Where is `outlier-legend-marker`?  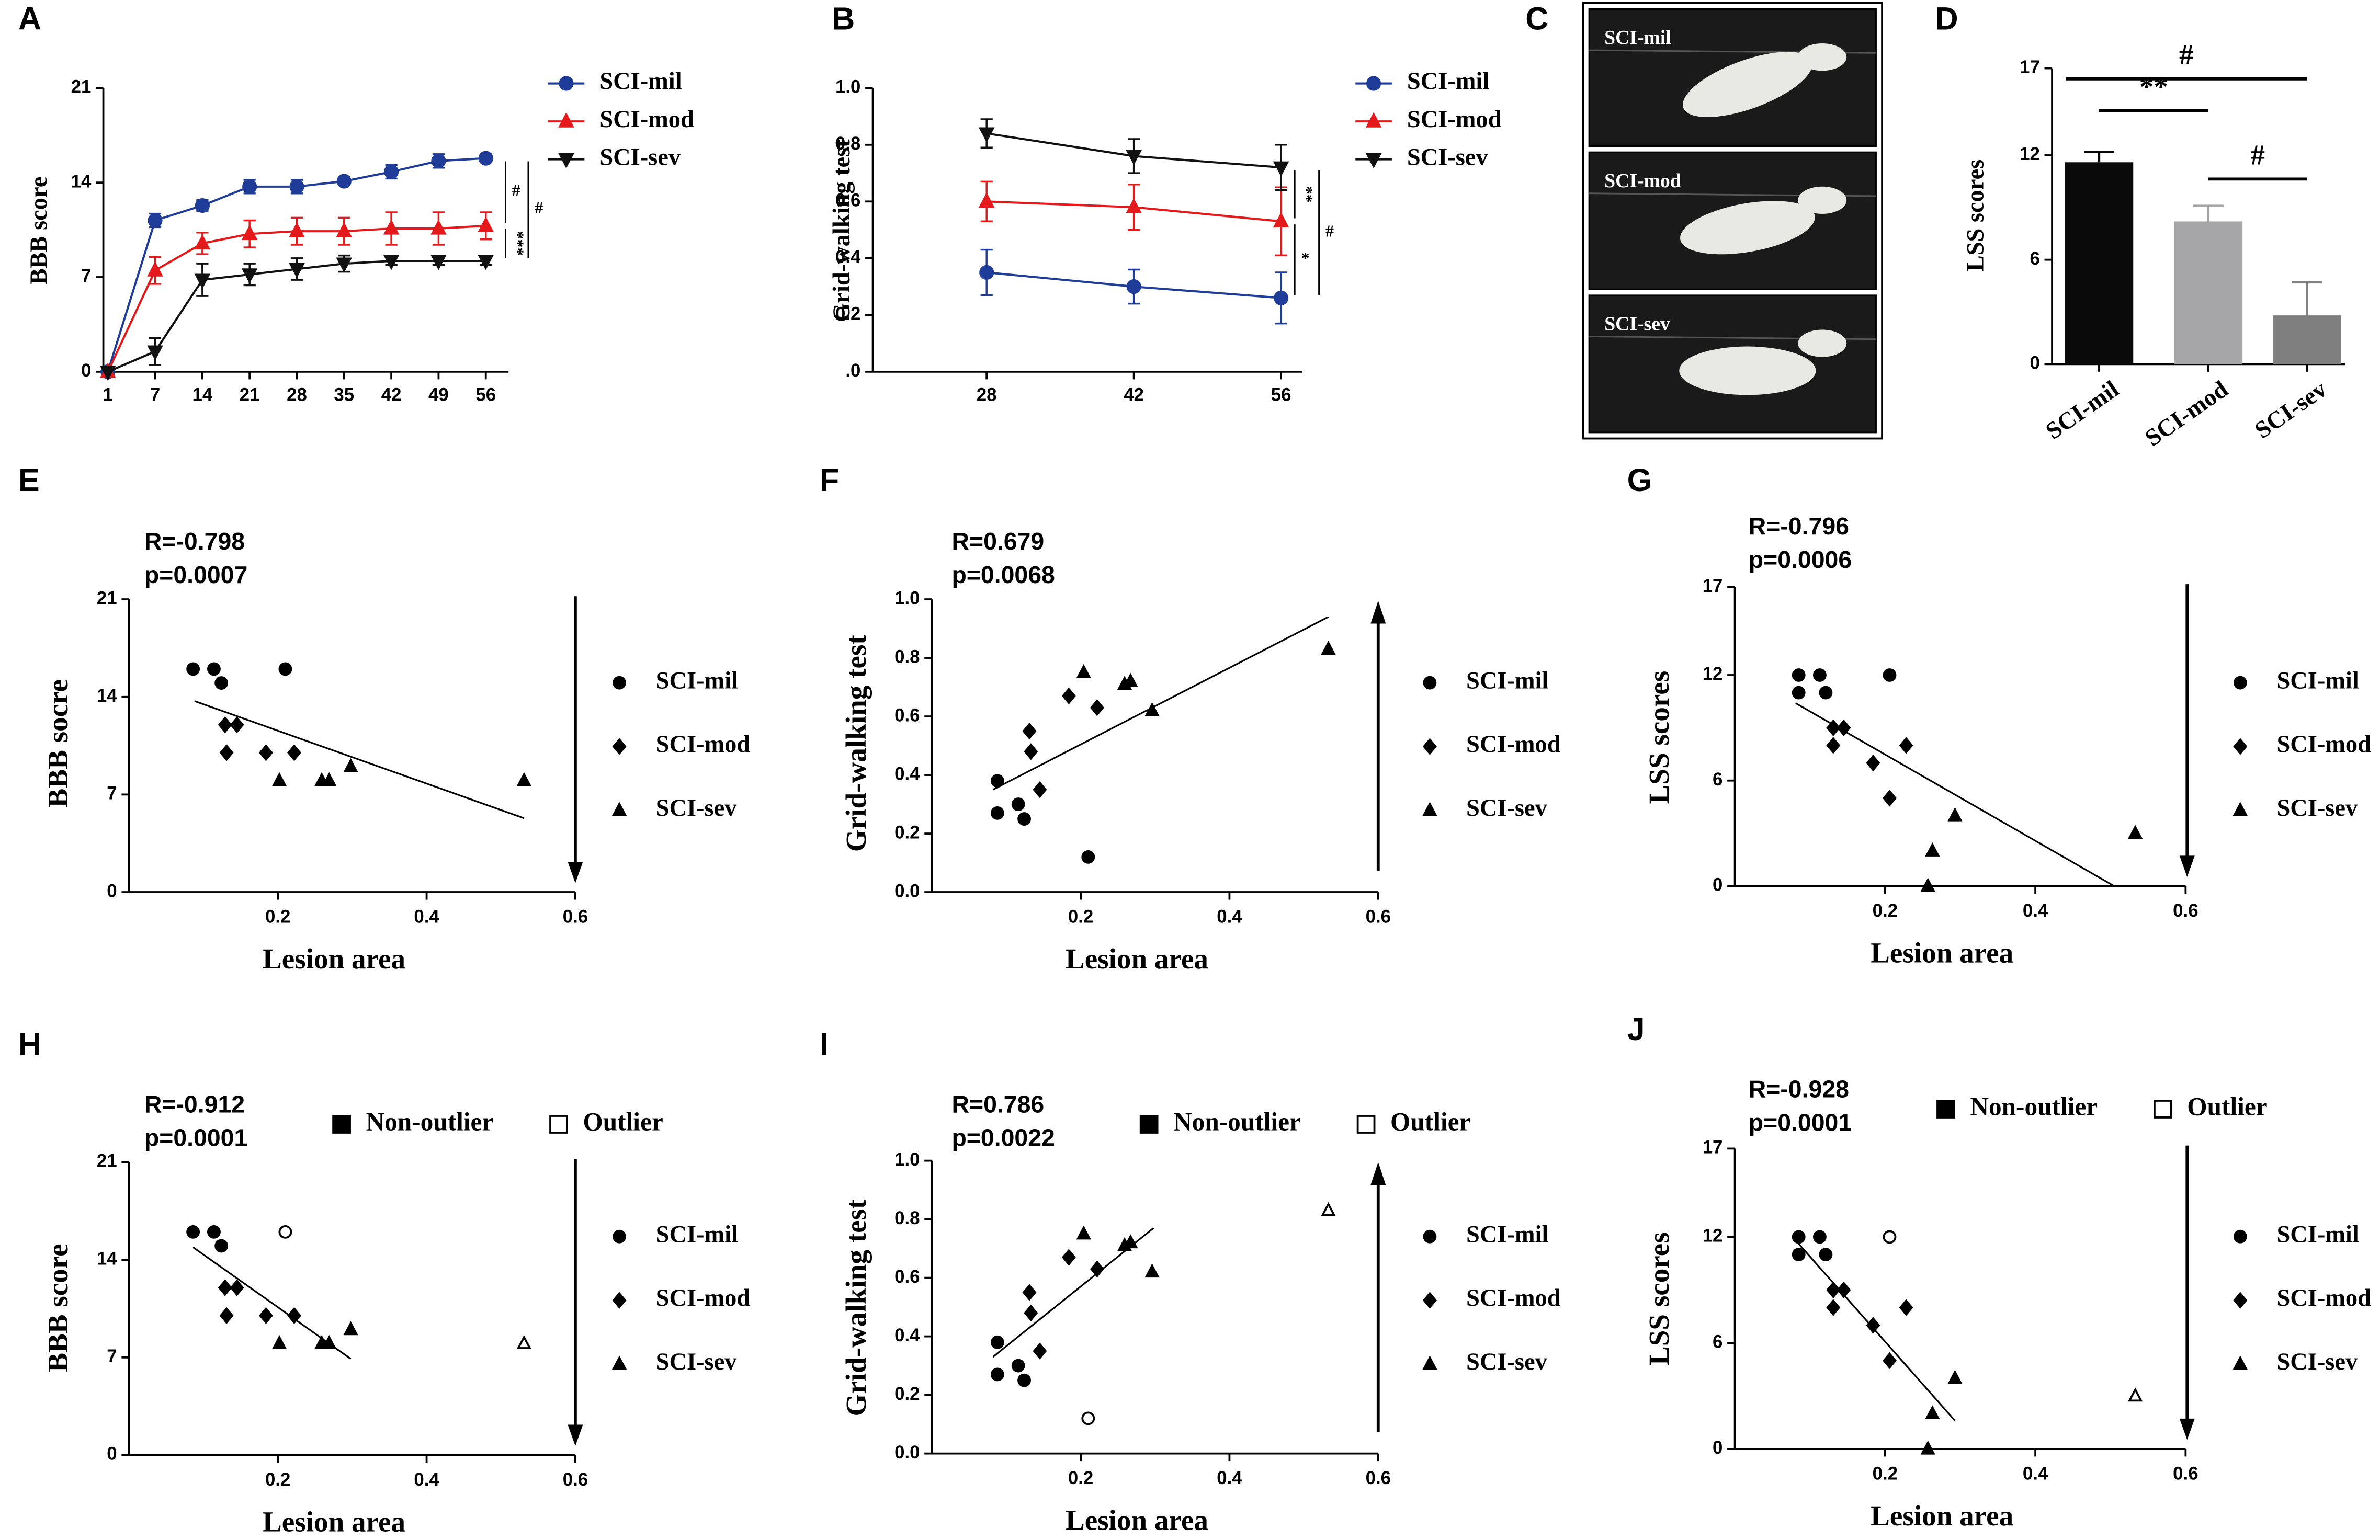 outlier-legend-marker is located at coordinates (2163, 1109).